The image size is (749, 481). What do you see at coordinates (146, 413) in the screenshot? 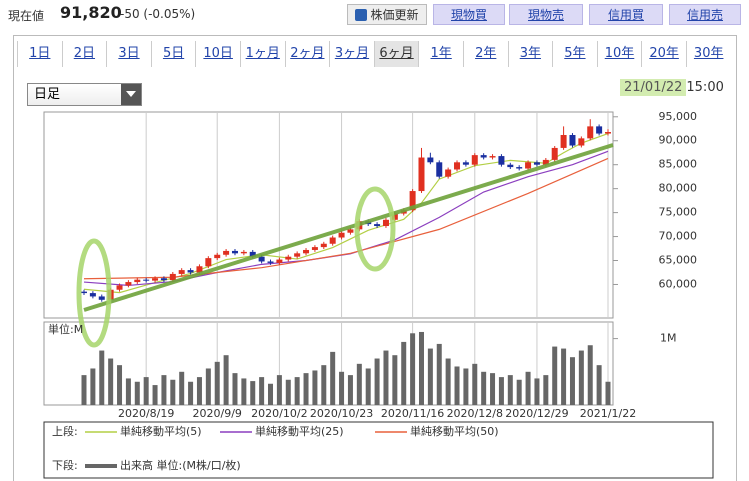
I see `x-tick-label: 2020/8/19` at bounding box center [146, 413].